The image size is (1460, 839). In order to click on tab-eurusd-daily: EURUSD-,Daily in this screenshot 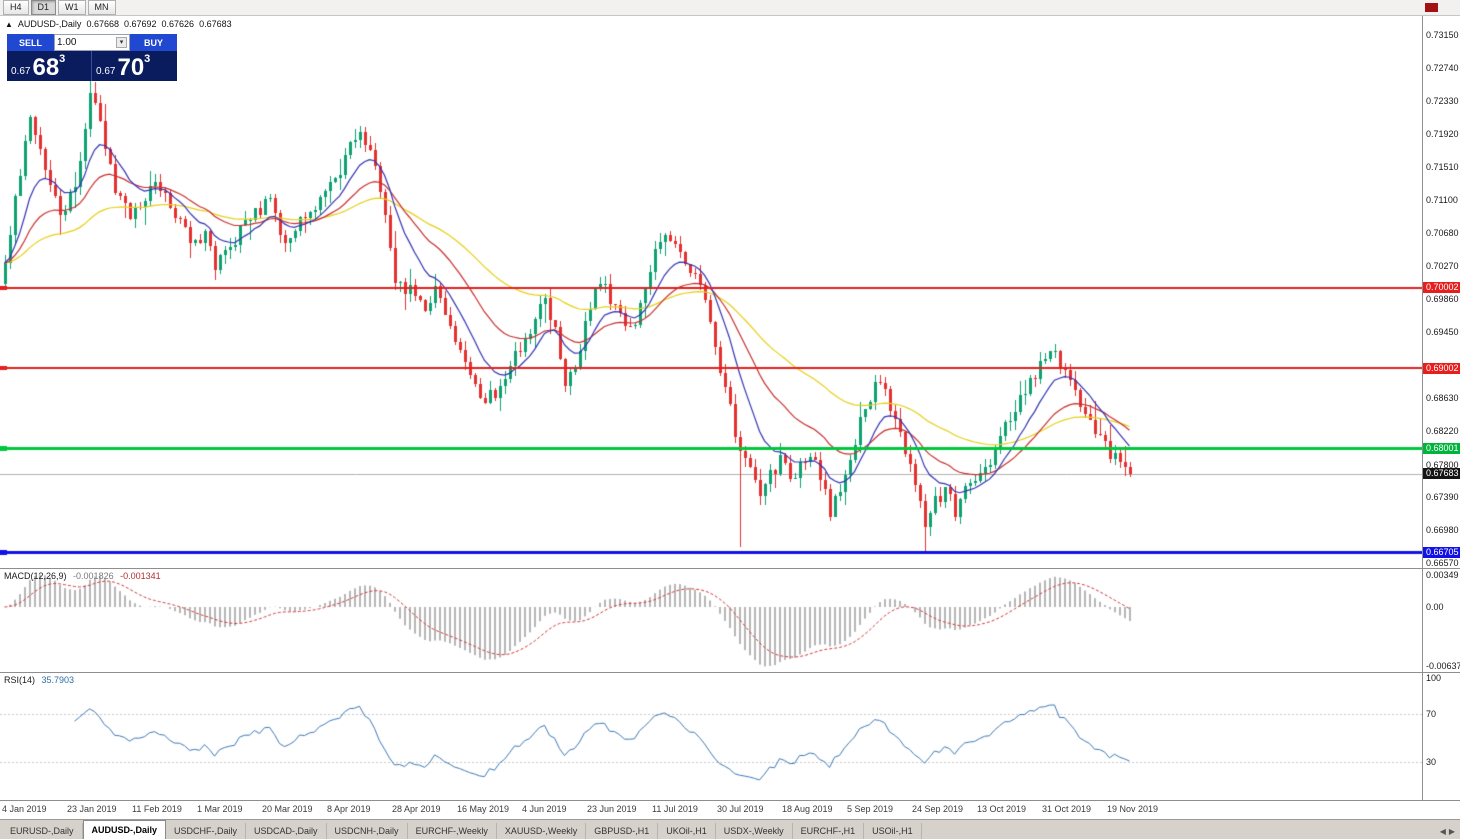, I will do `click(42, 831)`.